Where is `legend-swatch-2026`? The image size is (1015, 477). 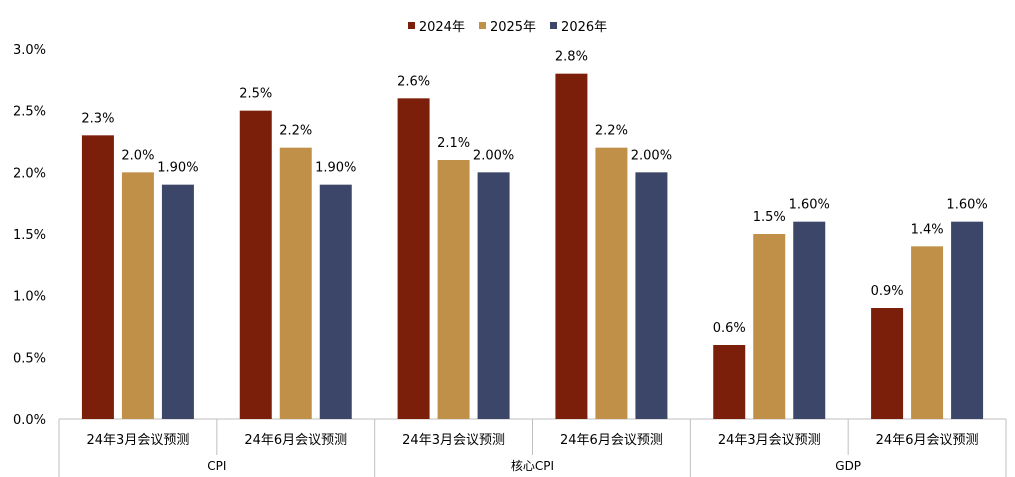
legend-swatch-2026 is located at coordinates (554, 25).